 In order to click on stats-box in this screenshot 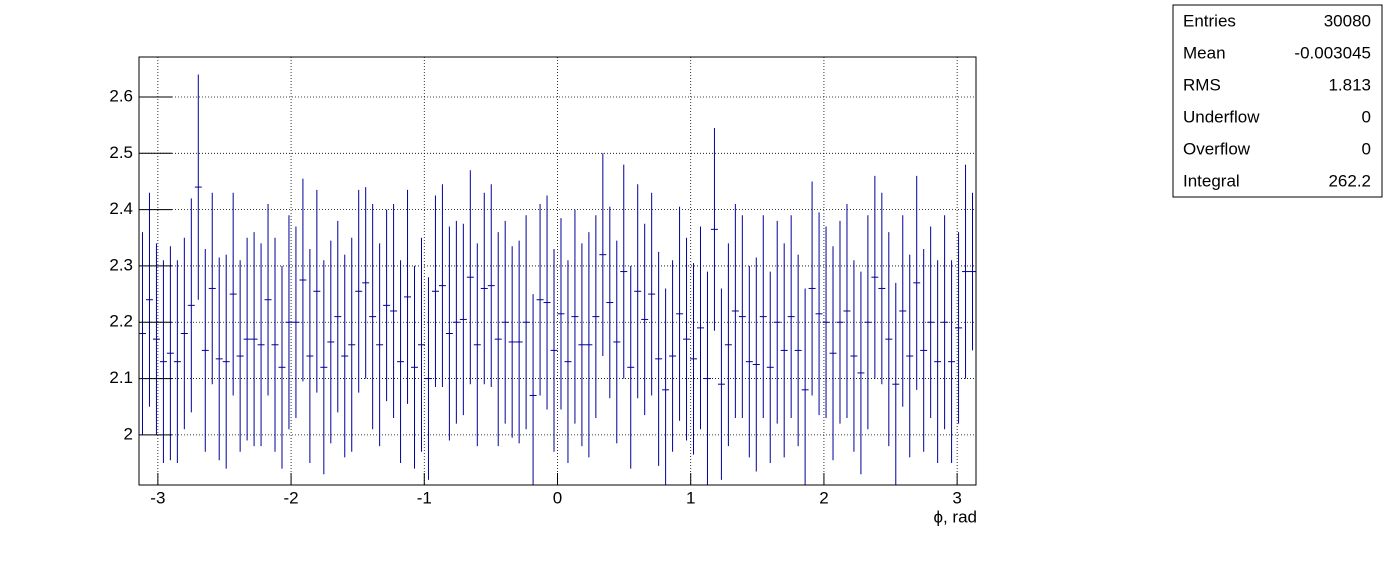, I will do `click(1277, 101)`.